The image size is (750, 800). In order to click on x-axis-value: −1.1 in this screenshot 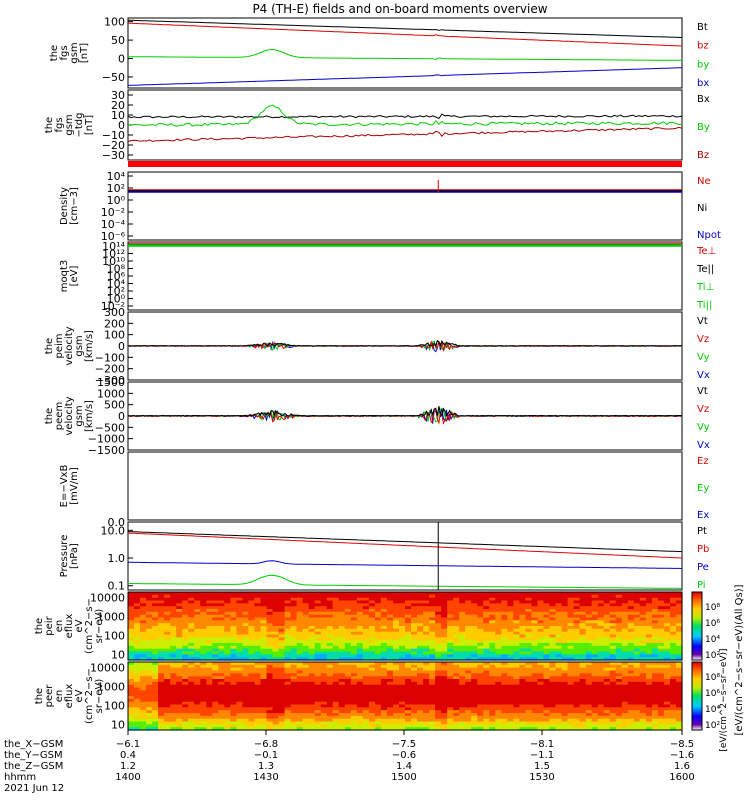, I will do `click(542, 755)`.